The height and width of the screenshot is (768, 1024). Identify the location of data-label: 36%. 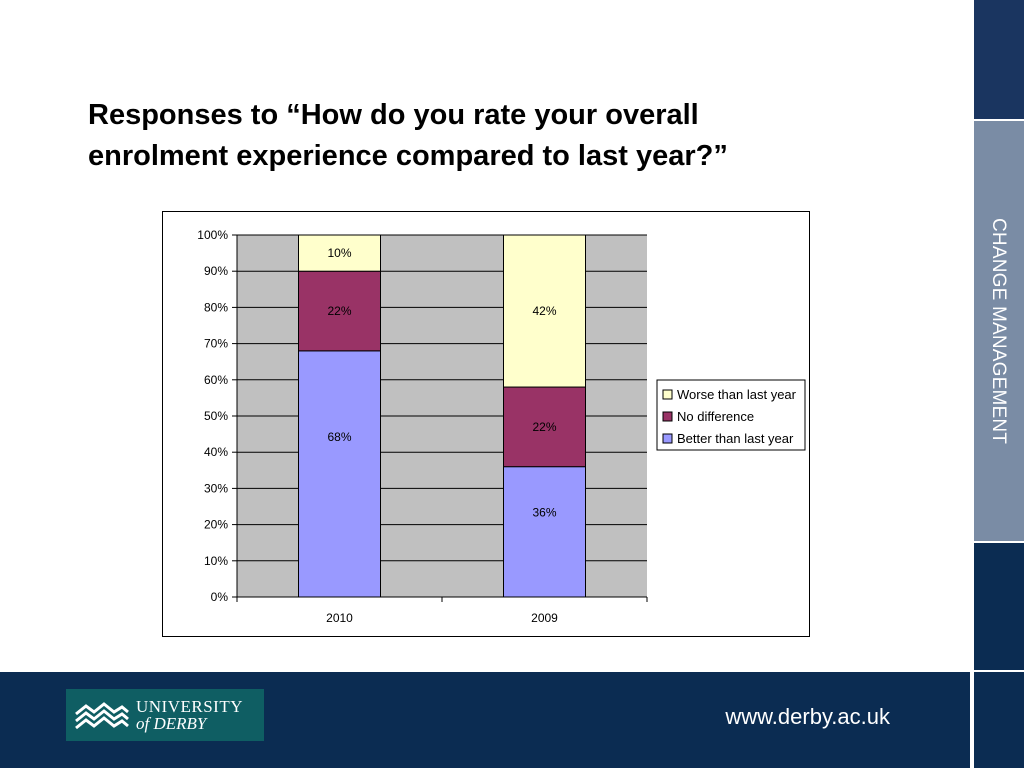
(544, 512).